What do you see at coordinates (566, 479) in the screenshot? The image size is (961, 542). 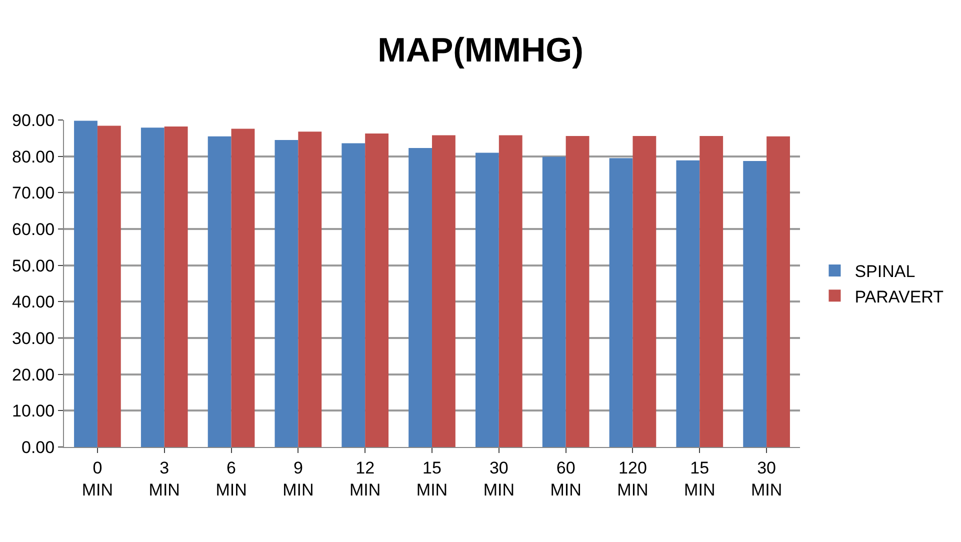 I see `x-tick-label: 60 MIN` at bounding box center [566, 479].